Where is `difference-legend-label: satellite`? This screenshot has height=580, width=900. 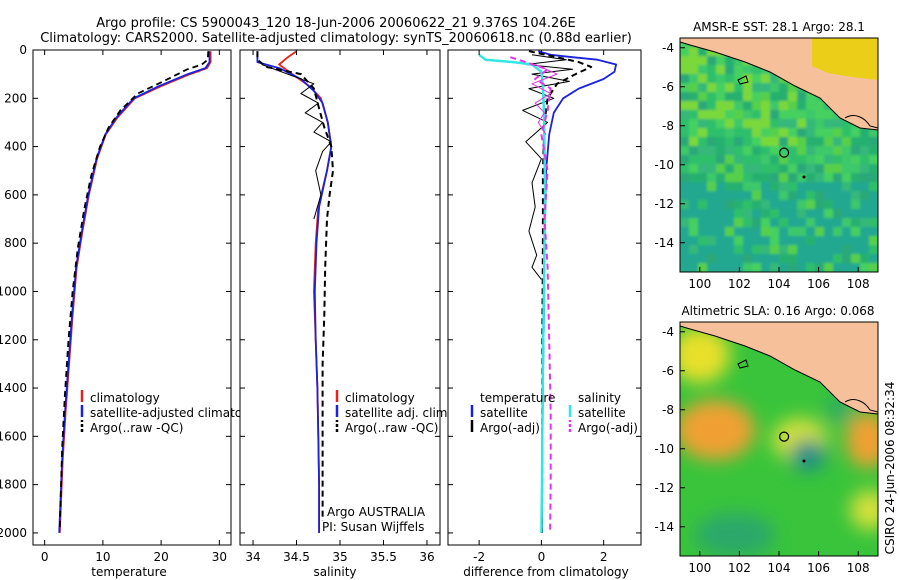
difference-legend-label: satellite is located at coordinates (504, 413).